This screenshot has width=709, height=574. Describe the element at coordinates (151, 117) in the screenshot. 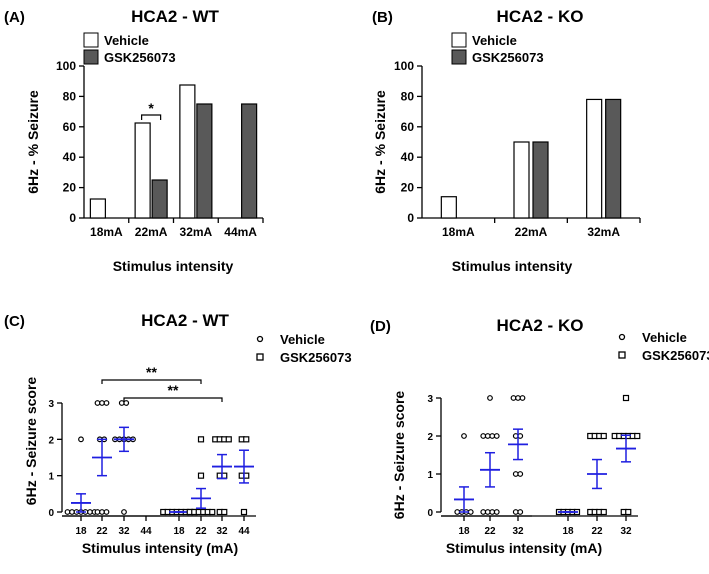

I see `panel-a-sig-bracket` at that location.